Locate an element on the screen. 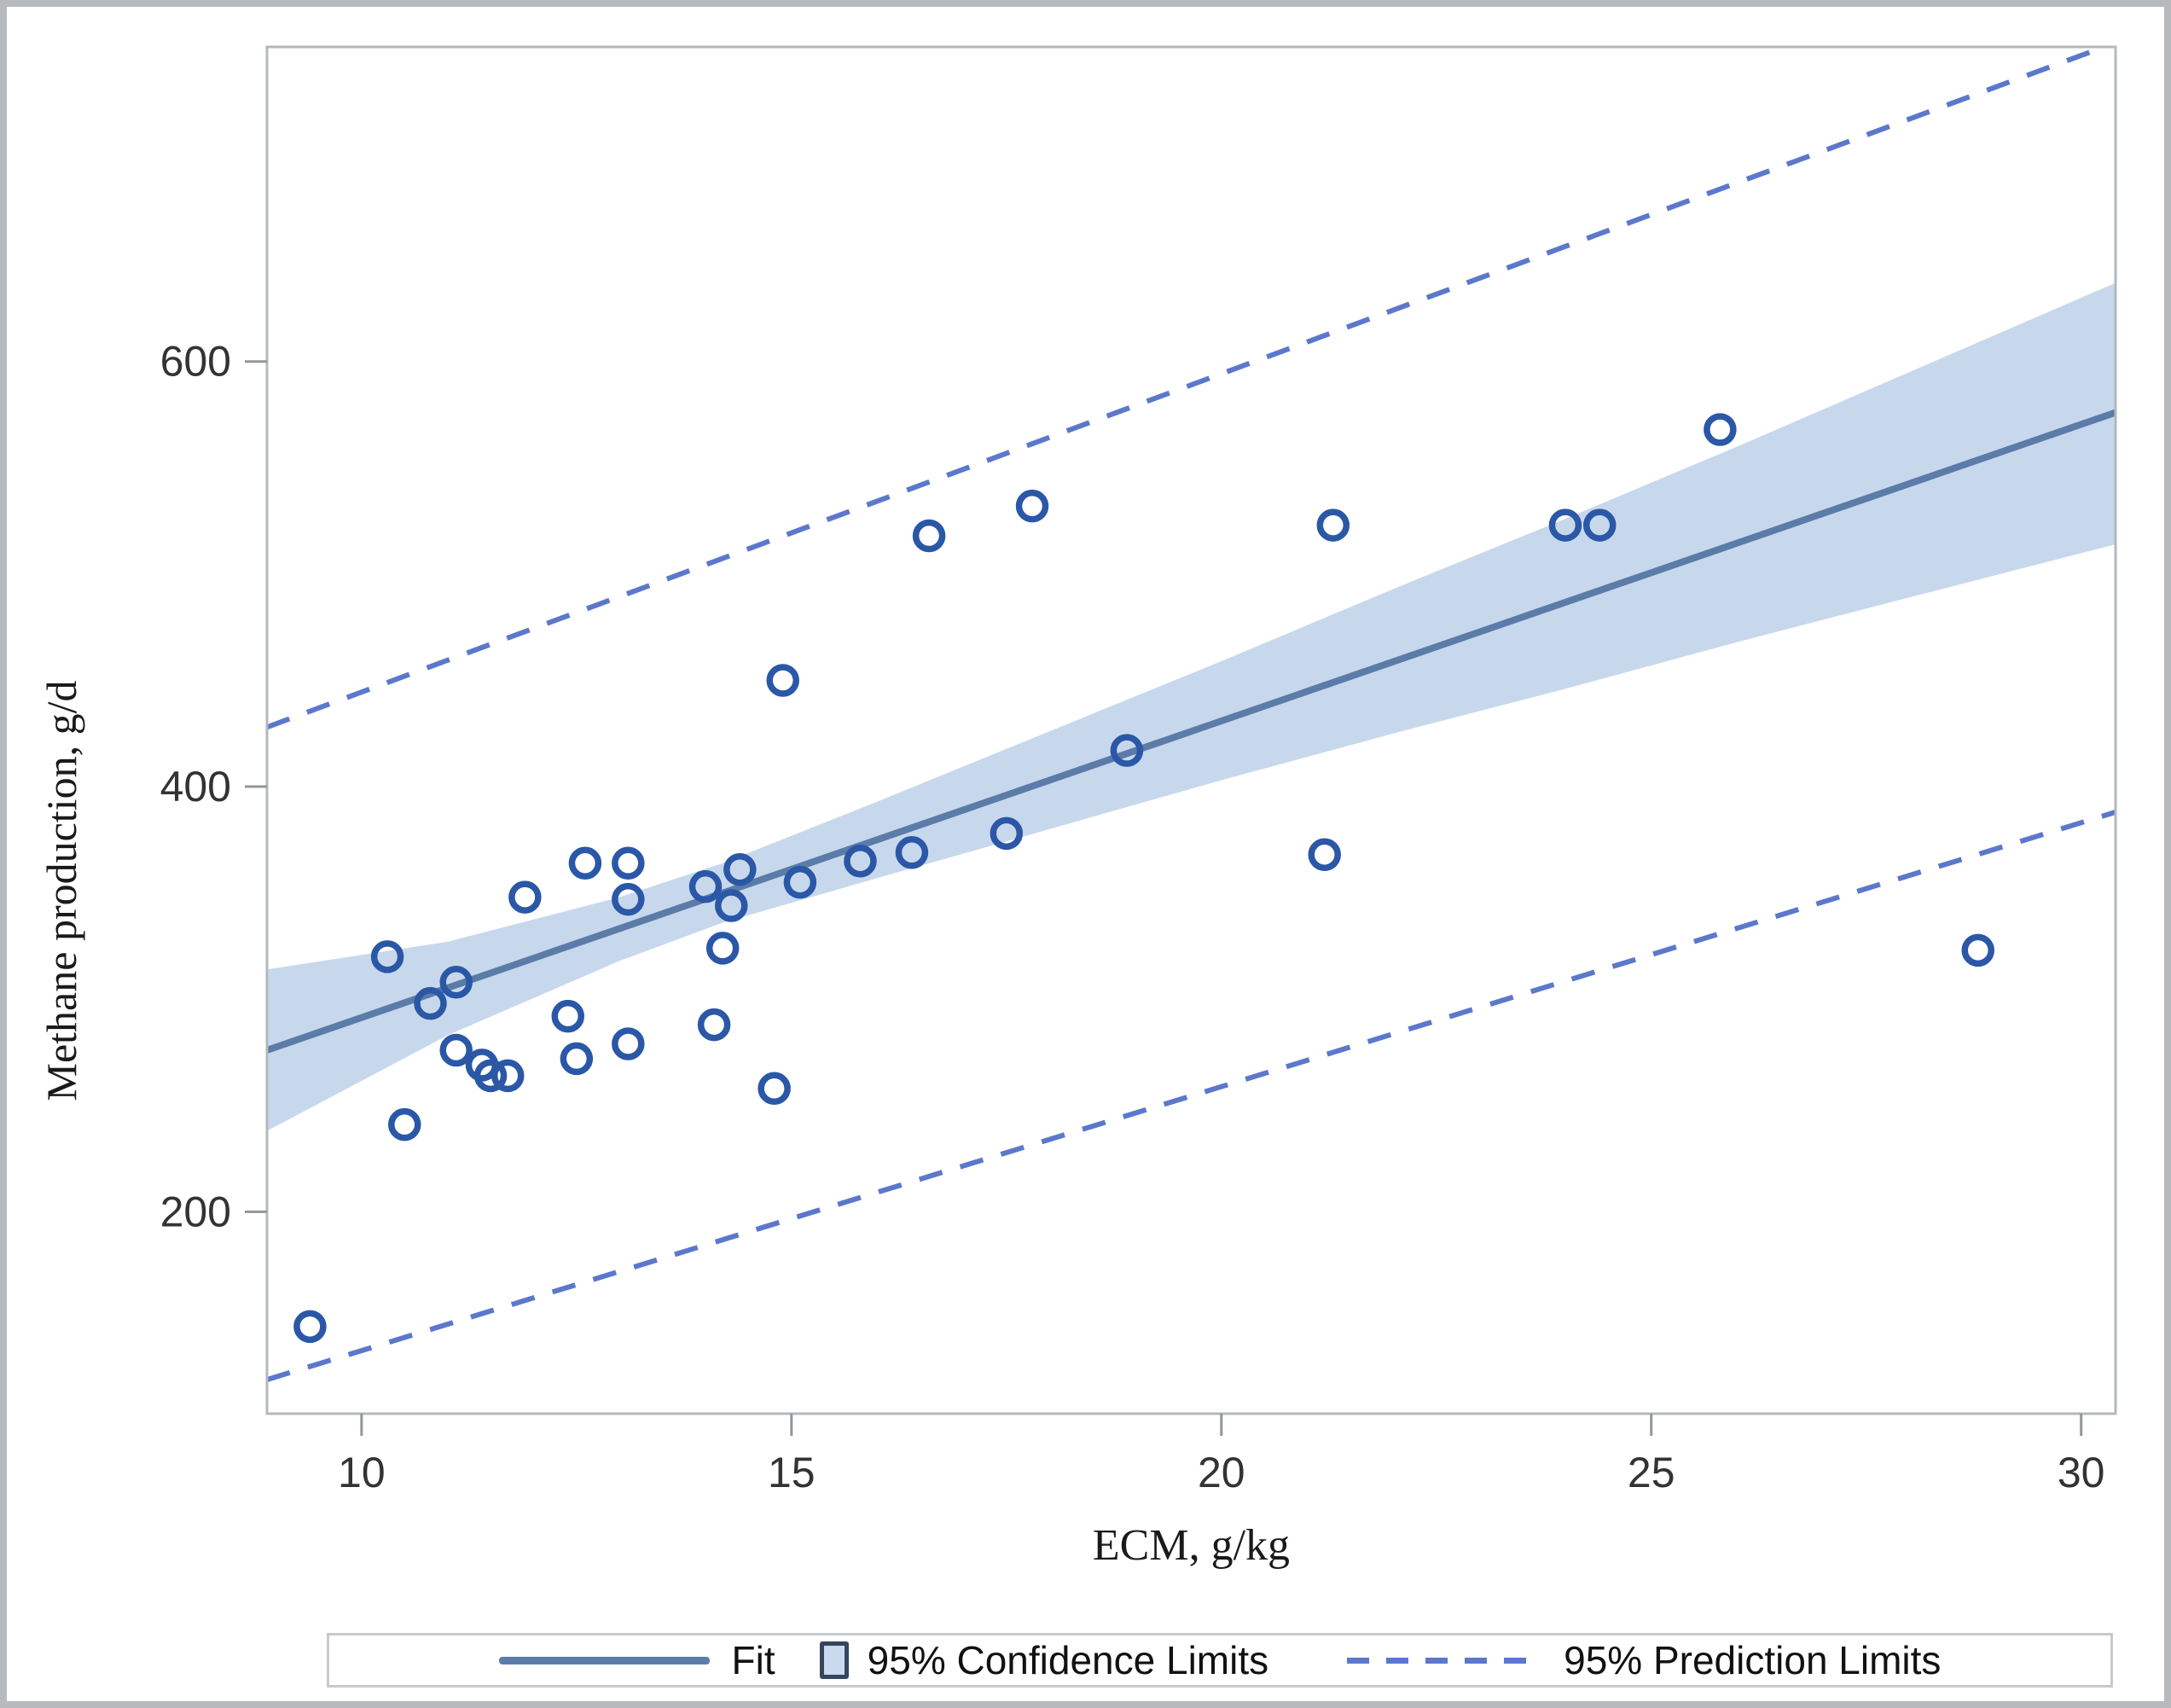 The height and width of the screenshot is (1708, 2171). legend-item-prediction: 95% Prediction Limits is located at coordinates (1644, 1660).